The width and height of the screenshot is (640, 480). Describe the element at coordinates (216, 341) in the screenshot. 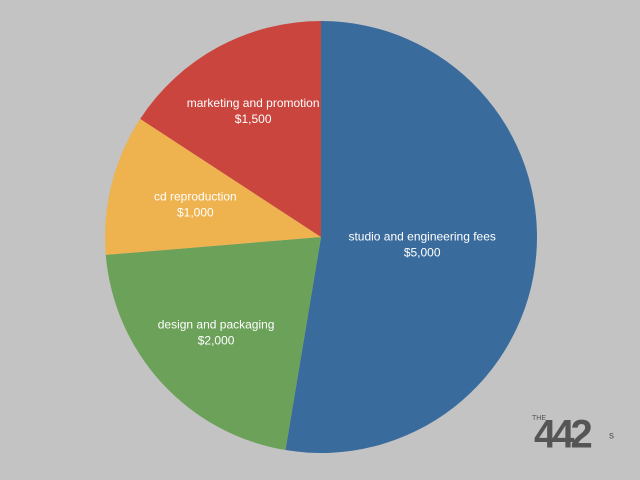

I see `value-label: $2,000` at that location.